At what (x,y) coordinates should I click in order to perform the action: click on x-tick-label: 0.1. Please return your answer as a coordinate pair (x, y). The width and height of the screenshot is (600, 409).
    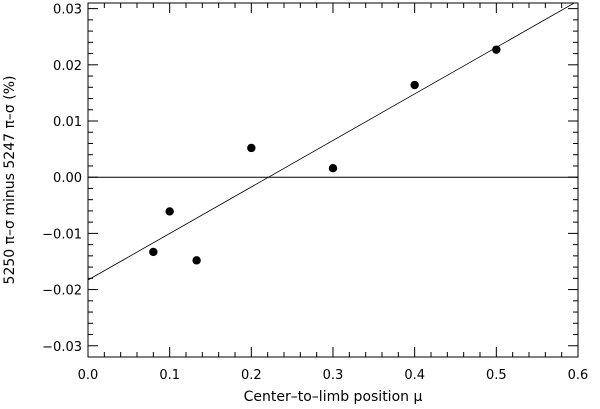
    Looking at the image, I should click on (169, 375).